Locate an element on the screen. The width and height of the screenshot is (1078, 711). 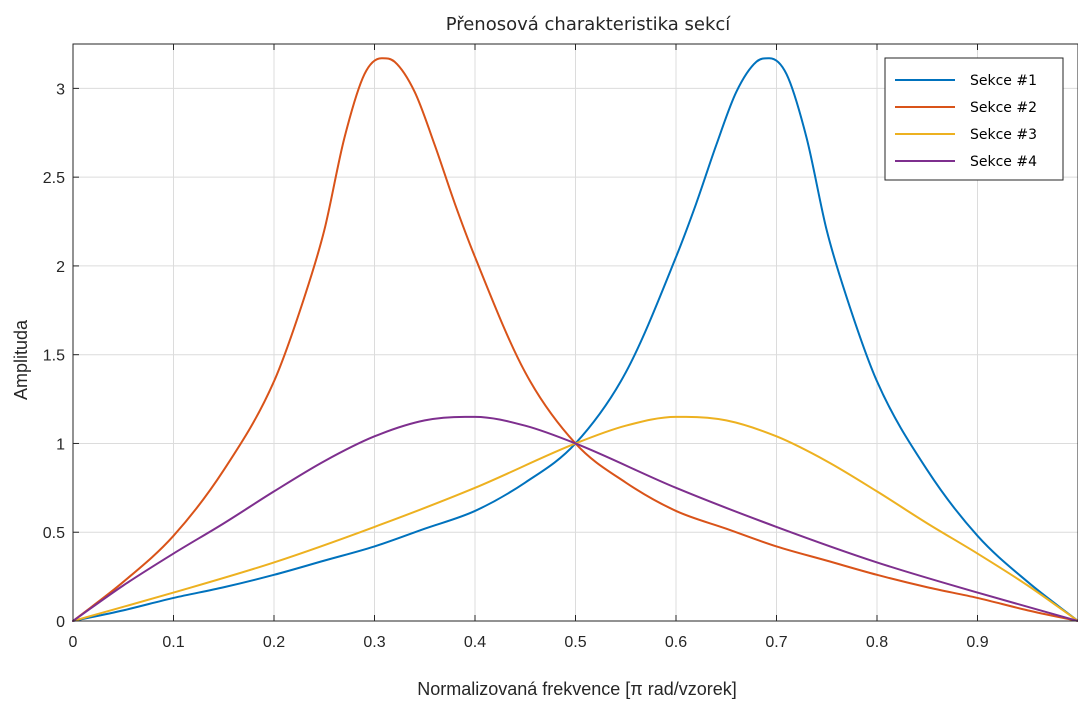
x-tick-label: 0.5 is located at coordinates (575, 642).